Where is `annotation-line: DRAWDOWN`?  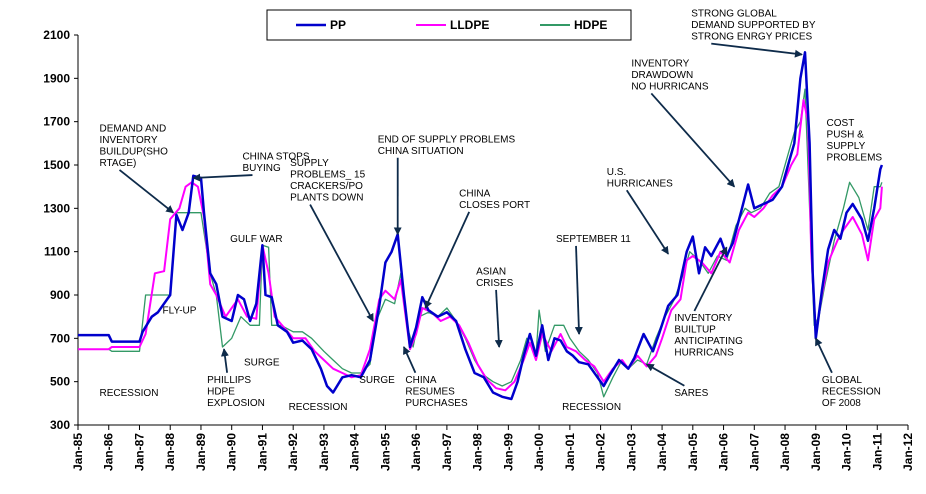
annotation-line: DRAWDOWN is located at coordinates (662, 75).